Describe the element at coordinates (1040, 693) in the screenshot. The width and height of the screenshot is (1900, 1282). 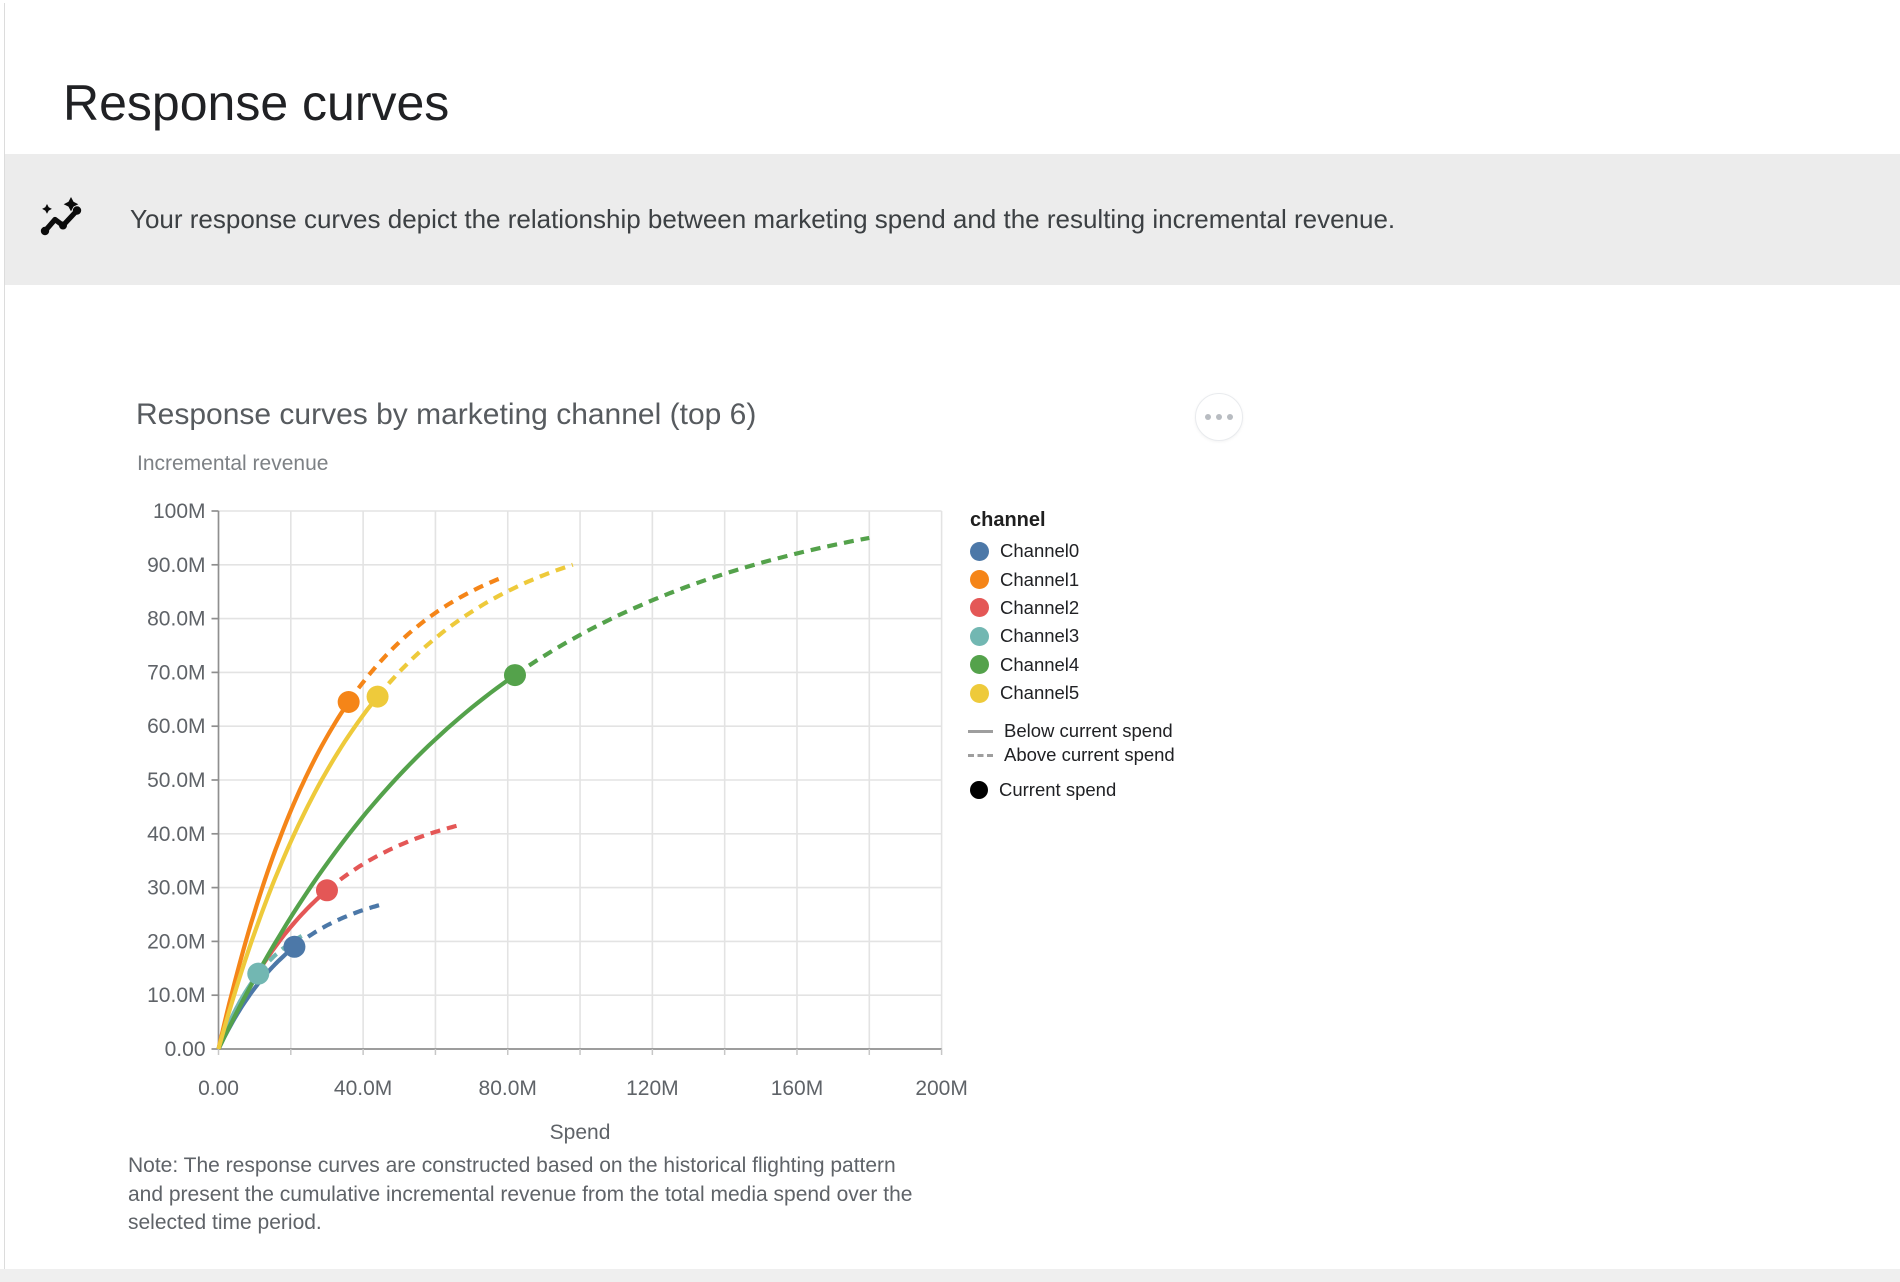
I see `legend-item-label: Channel5` at that location.